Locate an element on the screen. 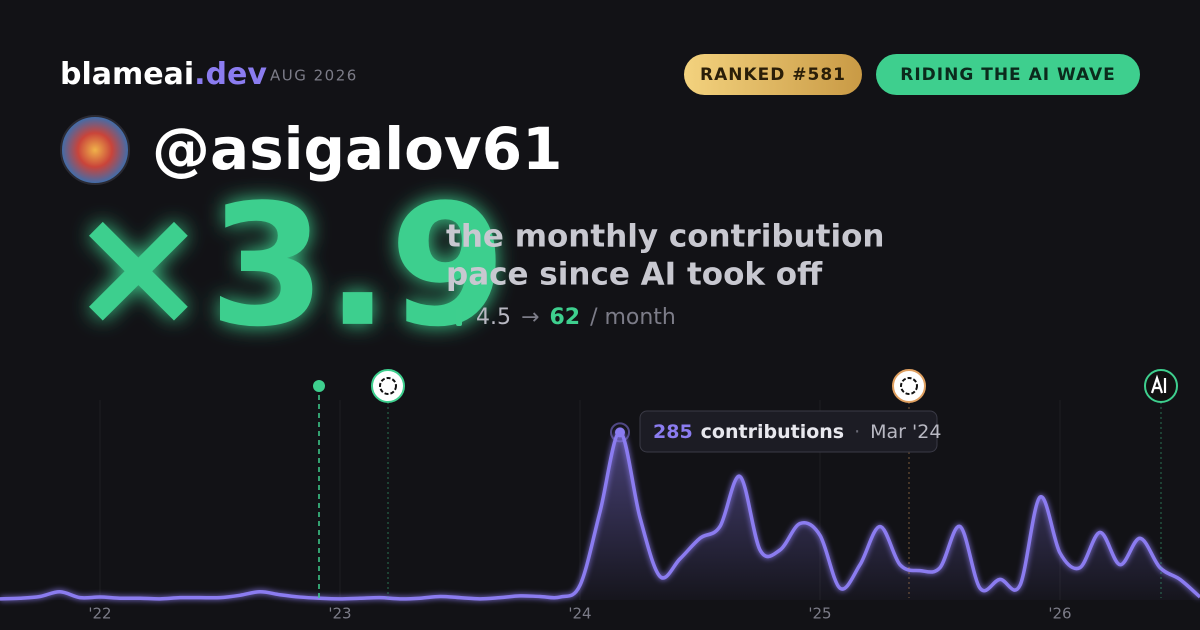 This screenshot has height=630, width=1200. tooltip-date: Mar '24 is located at coordinates (905, 432).